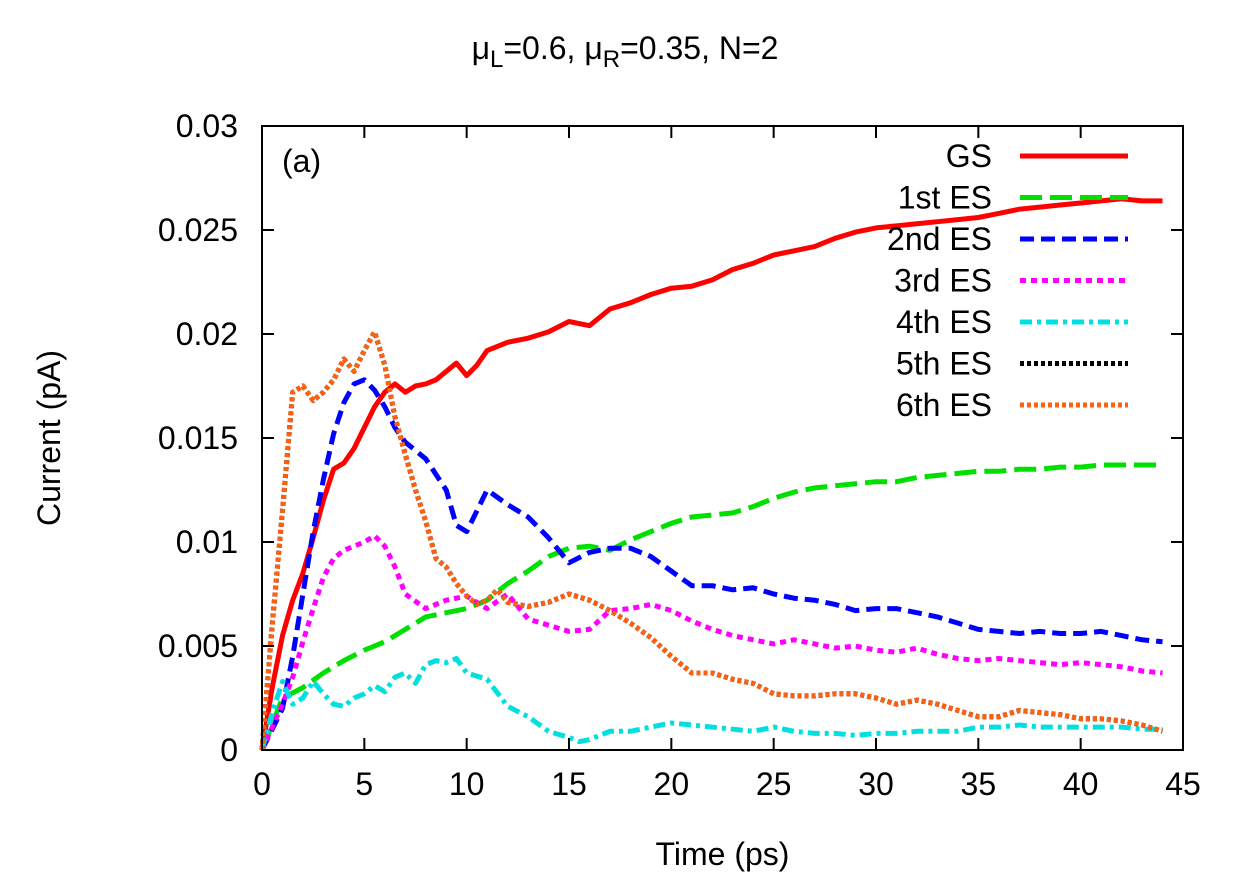 Image resolution: width=1250 pixels, height=875 pixels. I want to click on x-axis-label: Time (ps), so click(723, 854).